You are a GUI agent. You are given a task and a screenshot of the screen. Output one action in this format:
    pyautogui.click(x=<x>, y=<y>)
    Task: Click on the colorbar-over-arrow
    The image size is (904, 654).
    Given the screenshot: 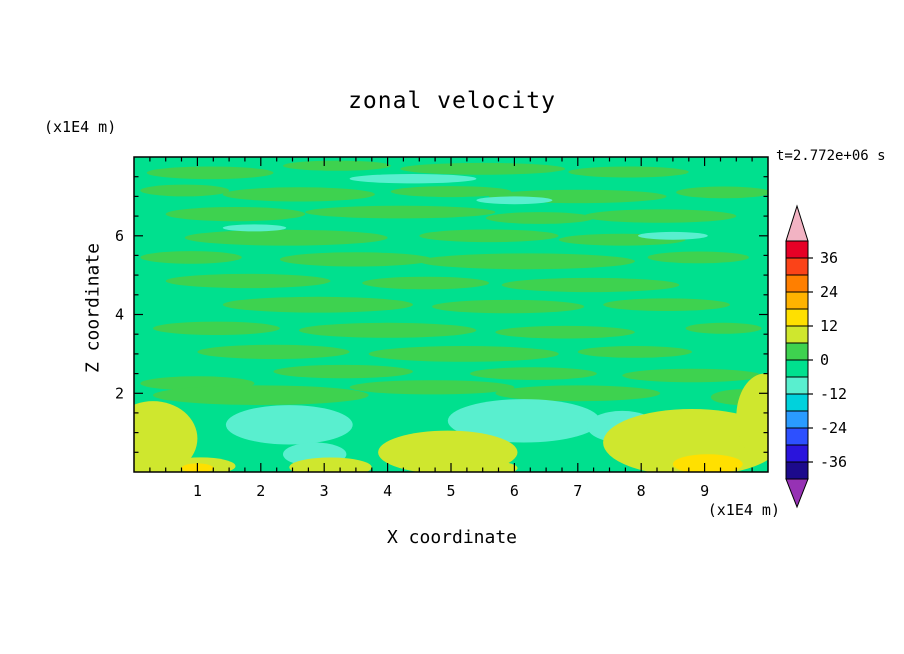 What is the action you would take?
    pyautogui.click(x=797, y=223)
    